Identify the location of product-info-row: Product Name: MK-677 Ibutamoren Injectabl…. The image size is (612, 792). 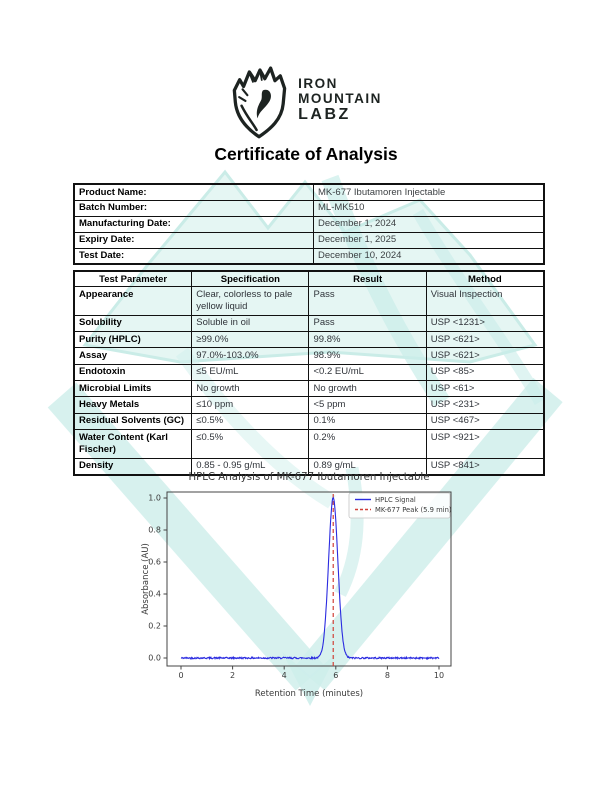
(309, 192).